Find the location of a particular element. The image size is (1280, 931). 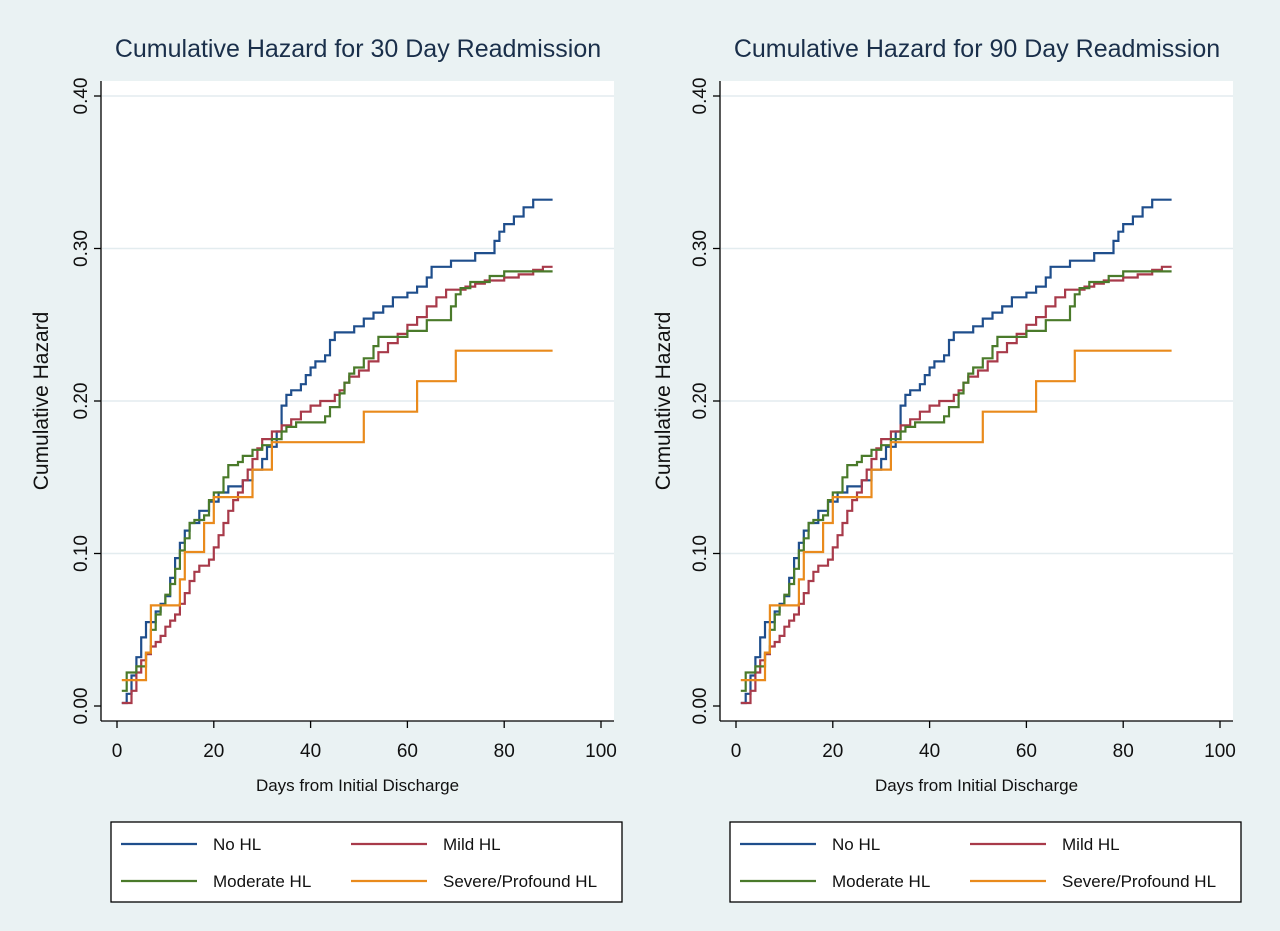

chart-title: Cumulative Hazard for 90 Day Readmission is located at coordinates (977, 49).